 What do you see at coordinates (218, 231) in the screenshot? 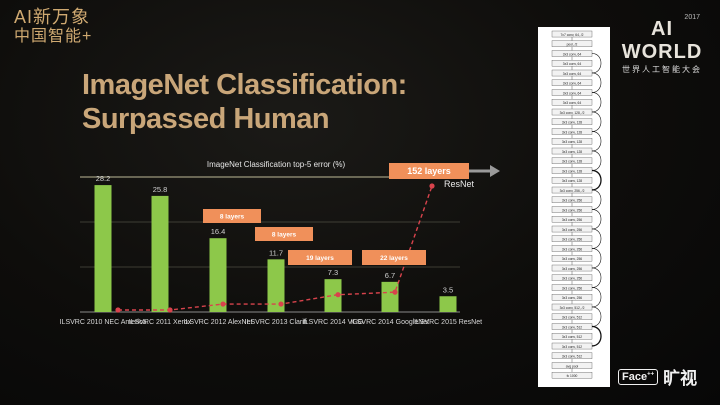
I see `bar-value-label: 16.4` at bounding box center [218, 231].